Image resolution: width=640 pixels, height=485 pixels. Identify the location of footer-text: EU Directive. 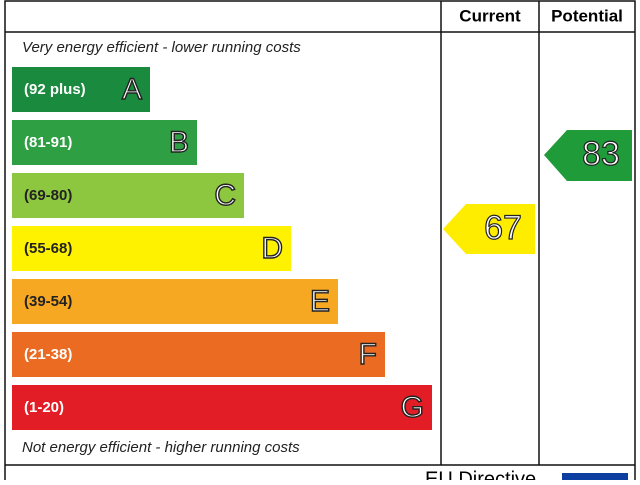
(480, 474).